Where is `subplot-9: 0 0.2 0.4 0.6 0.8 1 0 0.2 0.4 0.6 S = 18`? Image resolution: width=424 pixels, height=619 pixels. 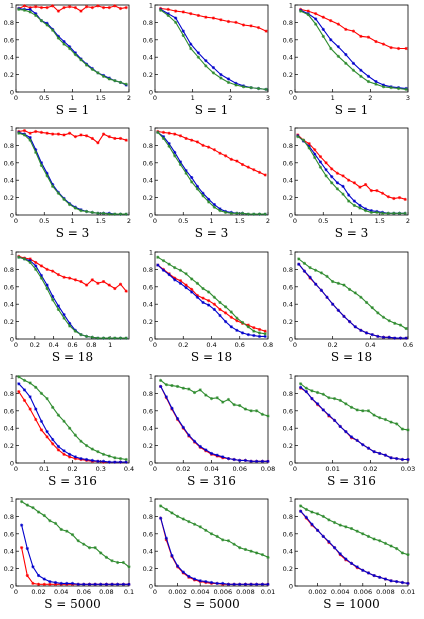
subplot-9: 0 0.2 0.4 0.6 0.8 1 0 0.2 0.4 0.6 S = 18 is located at coordinates (348, 307).